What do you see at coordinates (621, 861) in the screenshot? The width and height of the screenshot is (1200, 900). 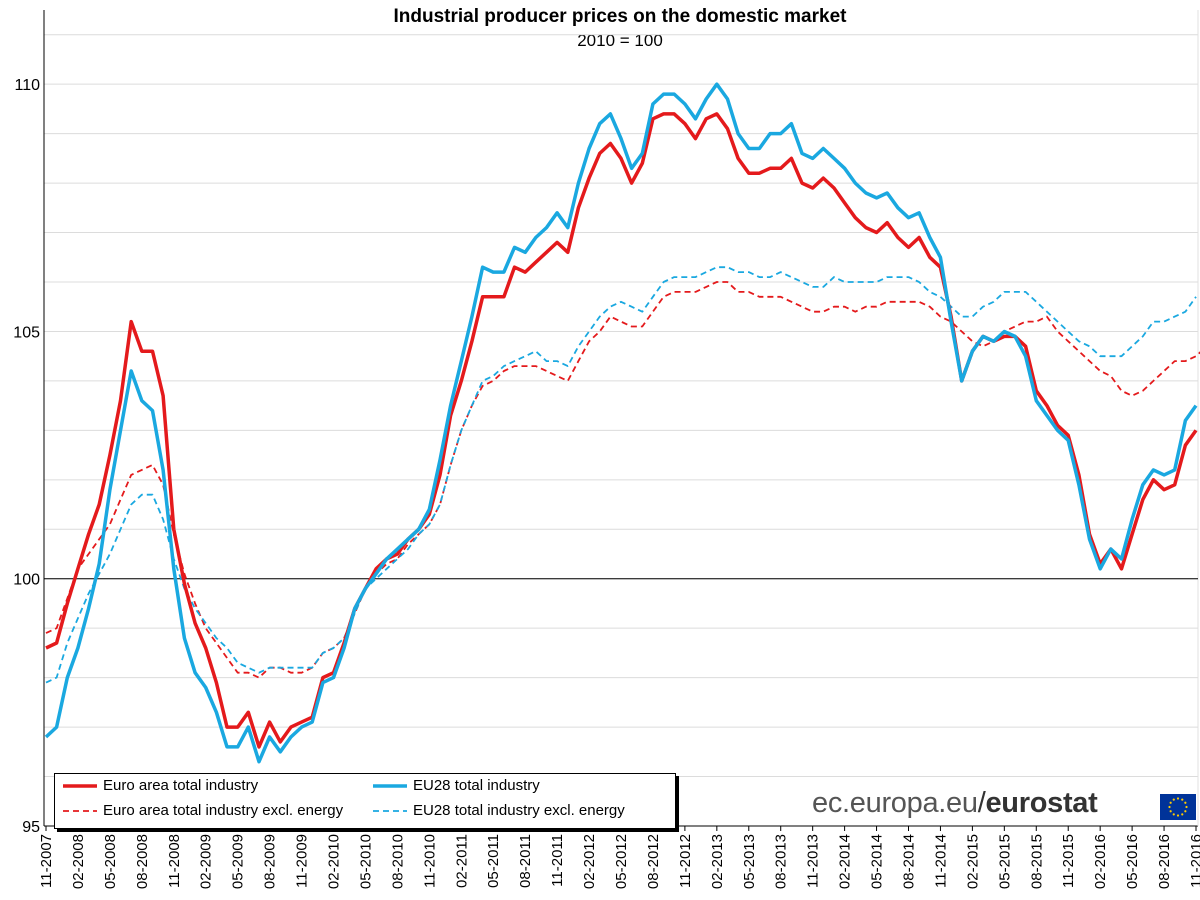 I see `x-tick-label: 05-2012` at bounding box center [621, 861].